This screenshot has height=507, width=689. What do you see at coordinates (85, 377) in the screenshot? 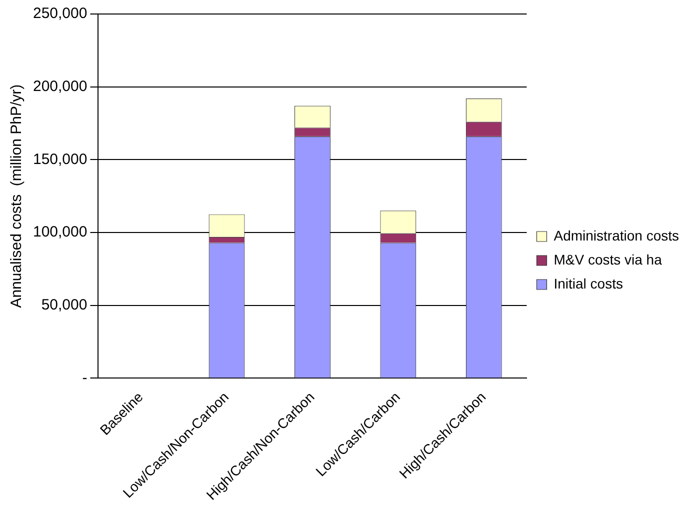
I see `y-tick-label: -` at bounding box center [85, 377].